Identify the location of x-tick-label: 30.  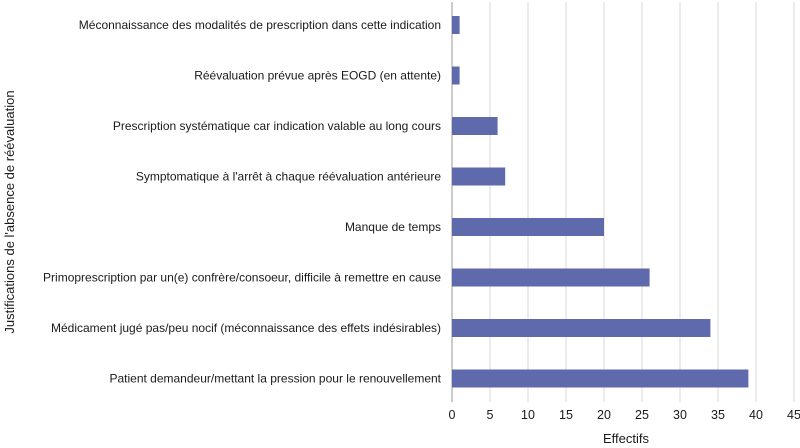
(680, 415).